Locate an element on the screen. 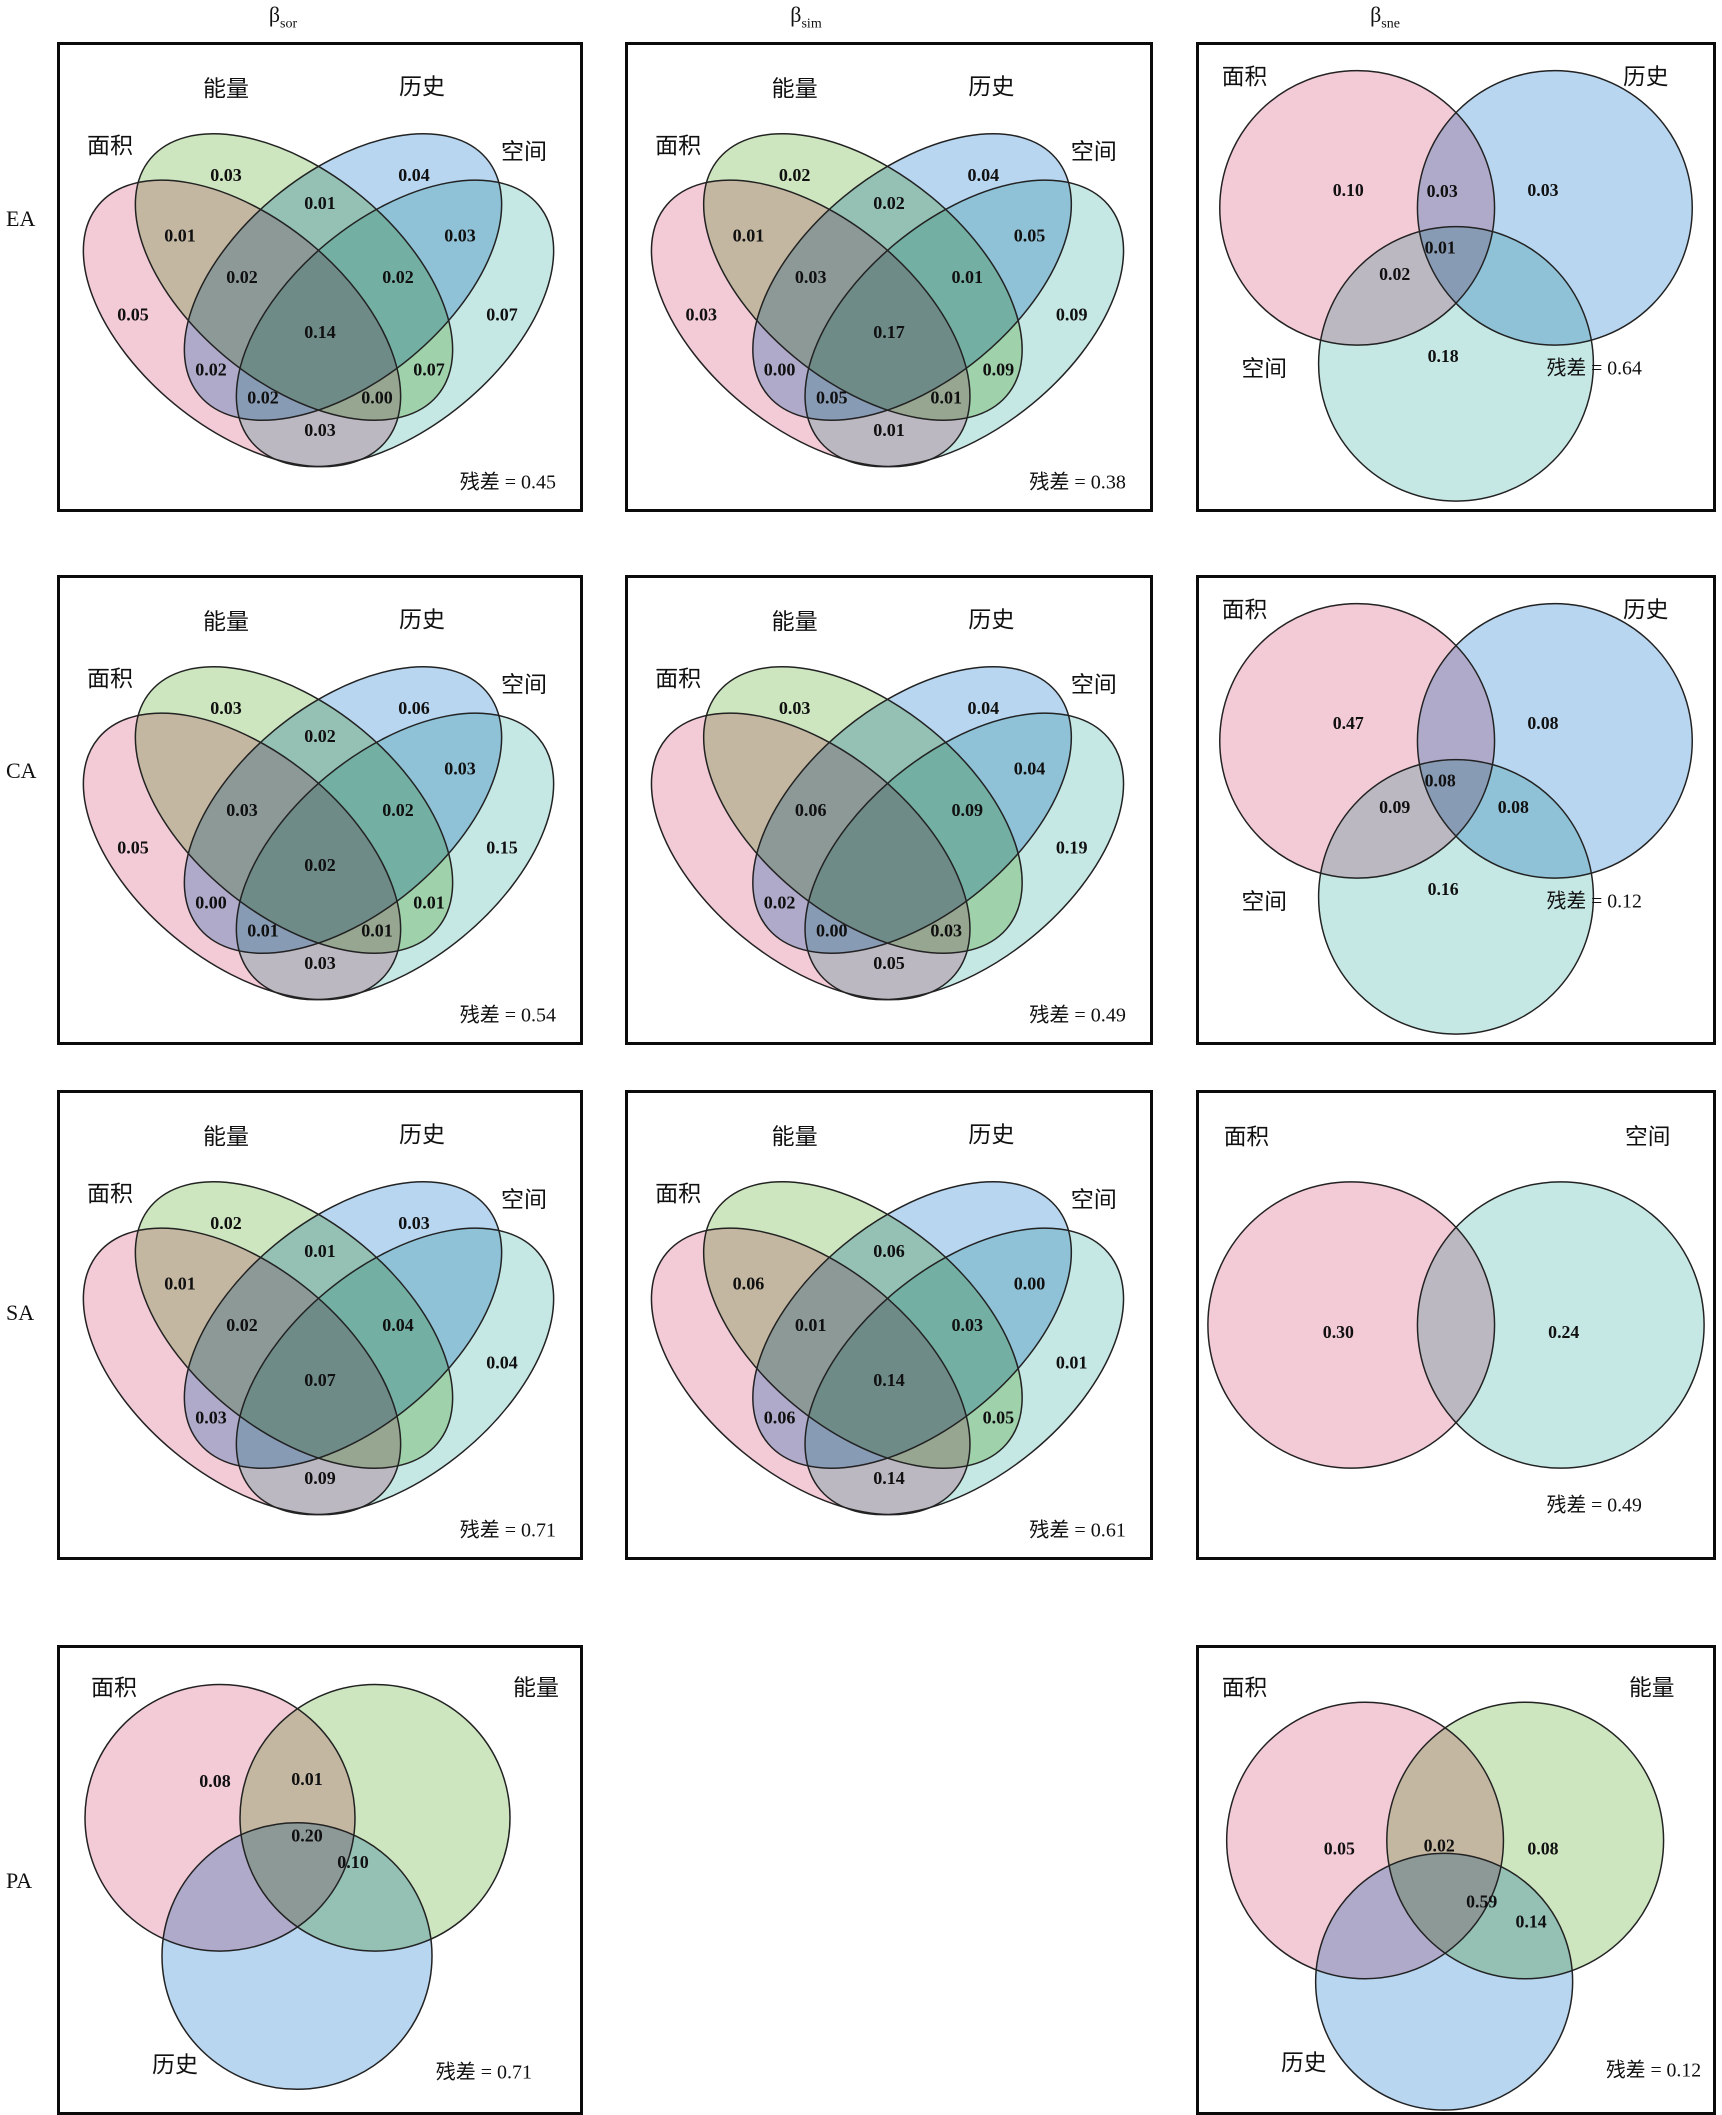  region-value-AB: 0.03 is located at coordinates (1442, 191).